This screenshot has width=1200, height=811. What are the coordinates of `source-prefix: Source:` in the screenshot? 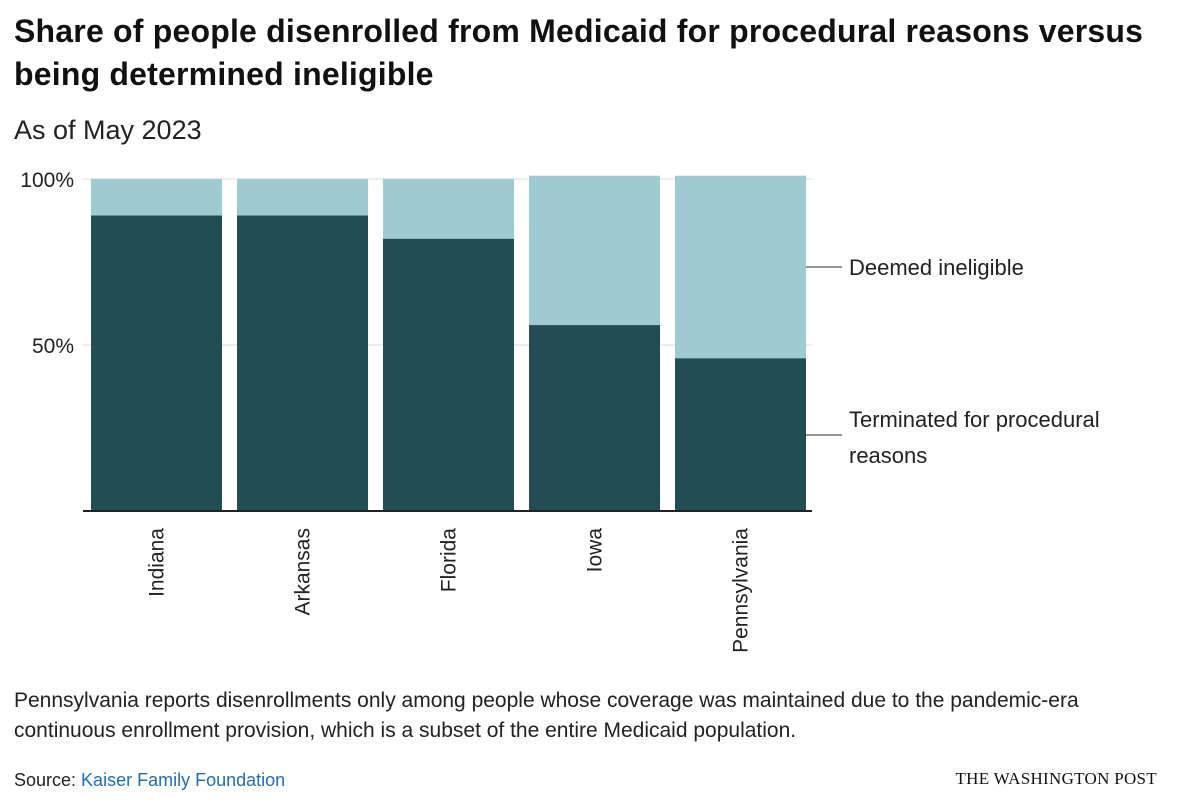 It's located at (48, 780).